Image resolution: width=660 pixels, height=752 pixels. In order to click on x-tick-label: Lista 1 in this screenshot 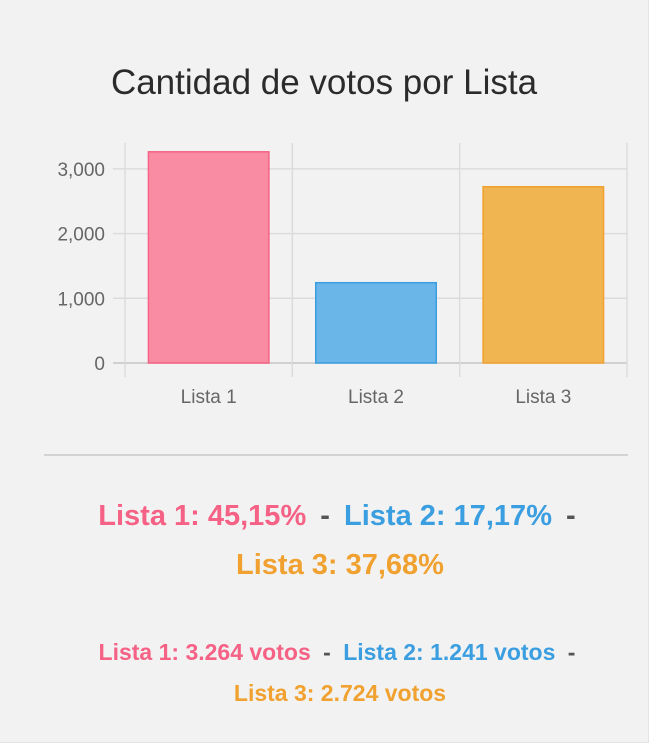, I will do `click(209, 397)`.